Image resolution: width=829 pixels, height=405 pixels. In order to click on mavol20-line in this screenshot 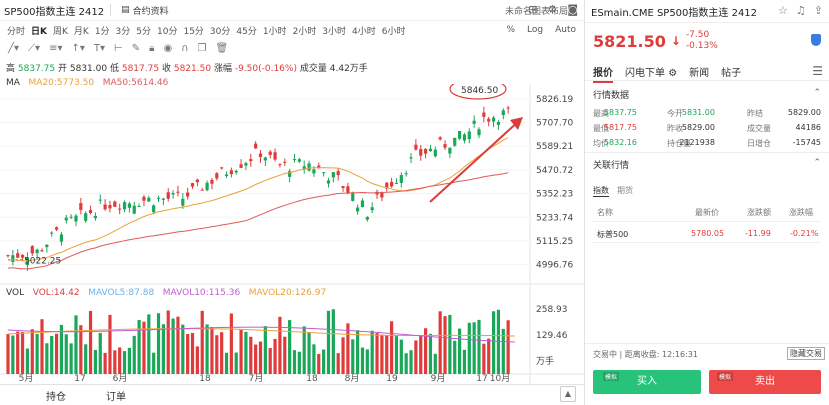, I will do `click(261, 332)`.